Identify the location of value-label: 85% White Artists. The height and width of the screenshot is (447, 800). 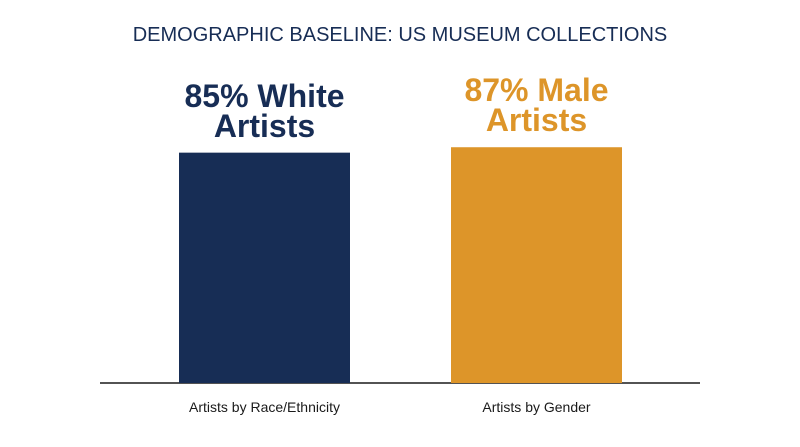
(264, 110).